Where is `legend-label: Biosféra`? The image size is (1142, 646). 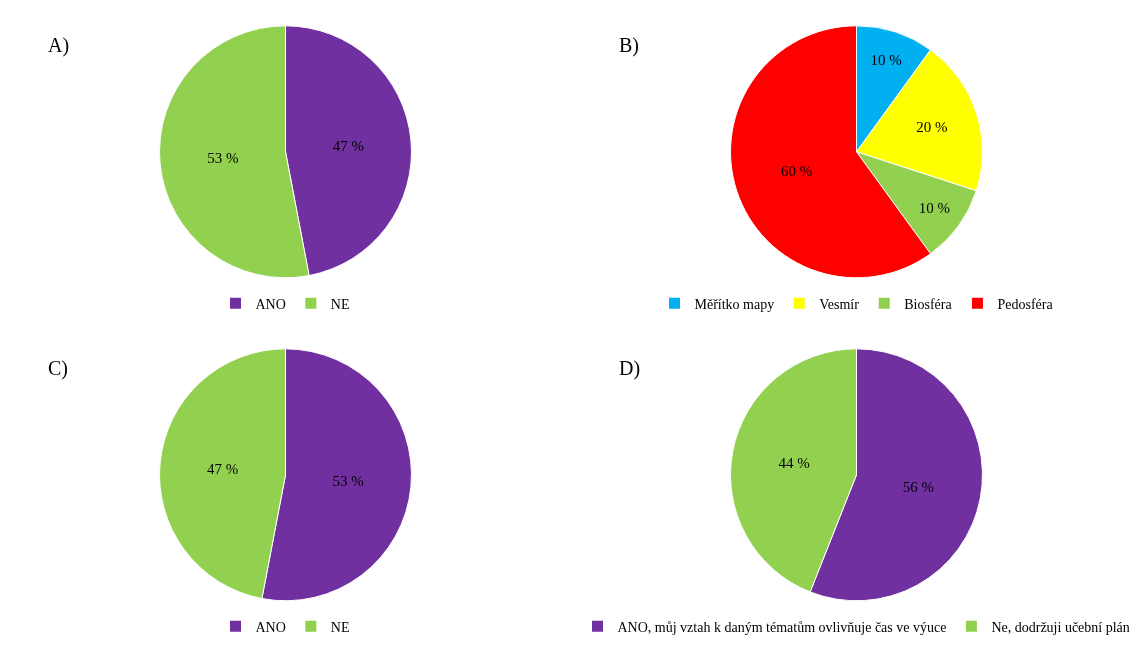 legend-label: Biosféra is located at coordinates (928, 304).